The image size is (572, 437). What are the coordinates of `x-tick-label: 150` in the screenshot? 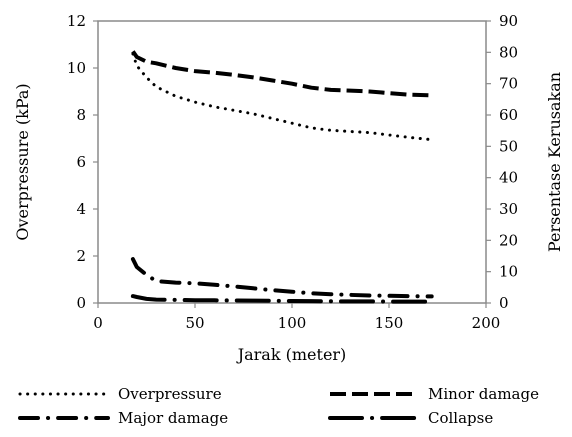 It's located at (389, 323).